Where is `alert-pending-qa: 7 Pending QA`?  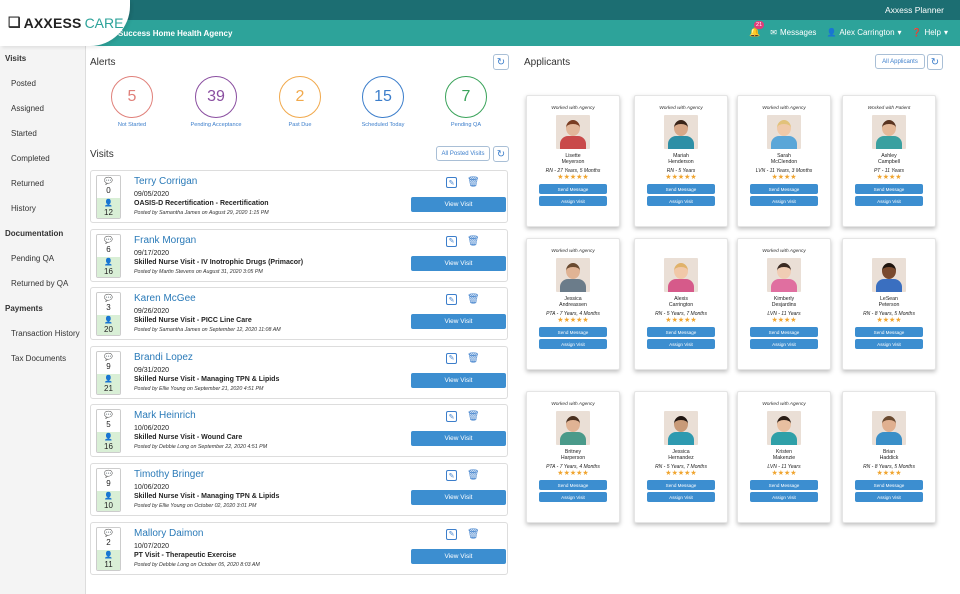
alert-pending-qa: 7 Pending QA is located at coordinates (466, 102).